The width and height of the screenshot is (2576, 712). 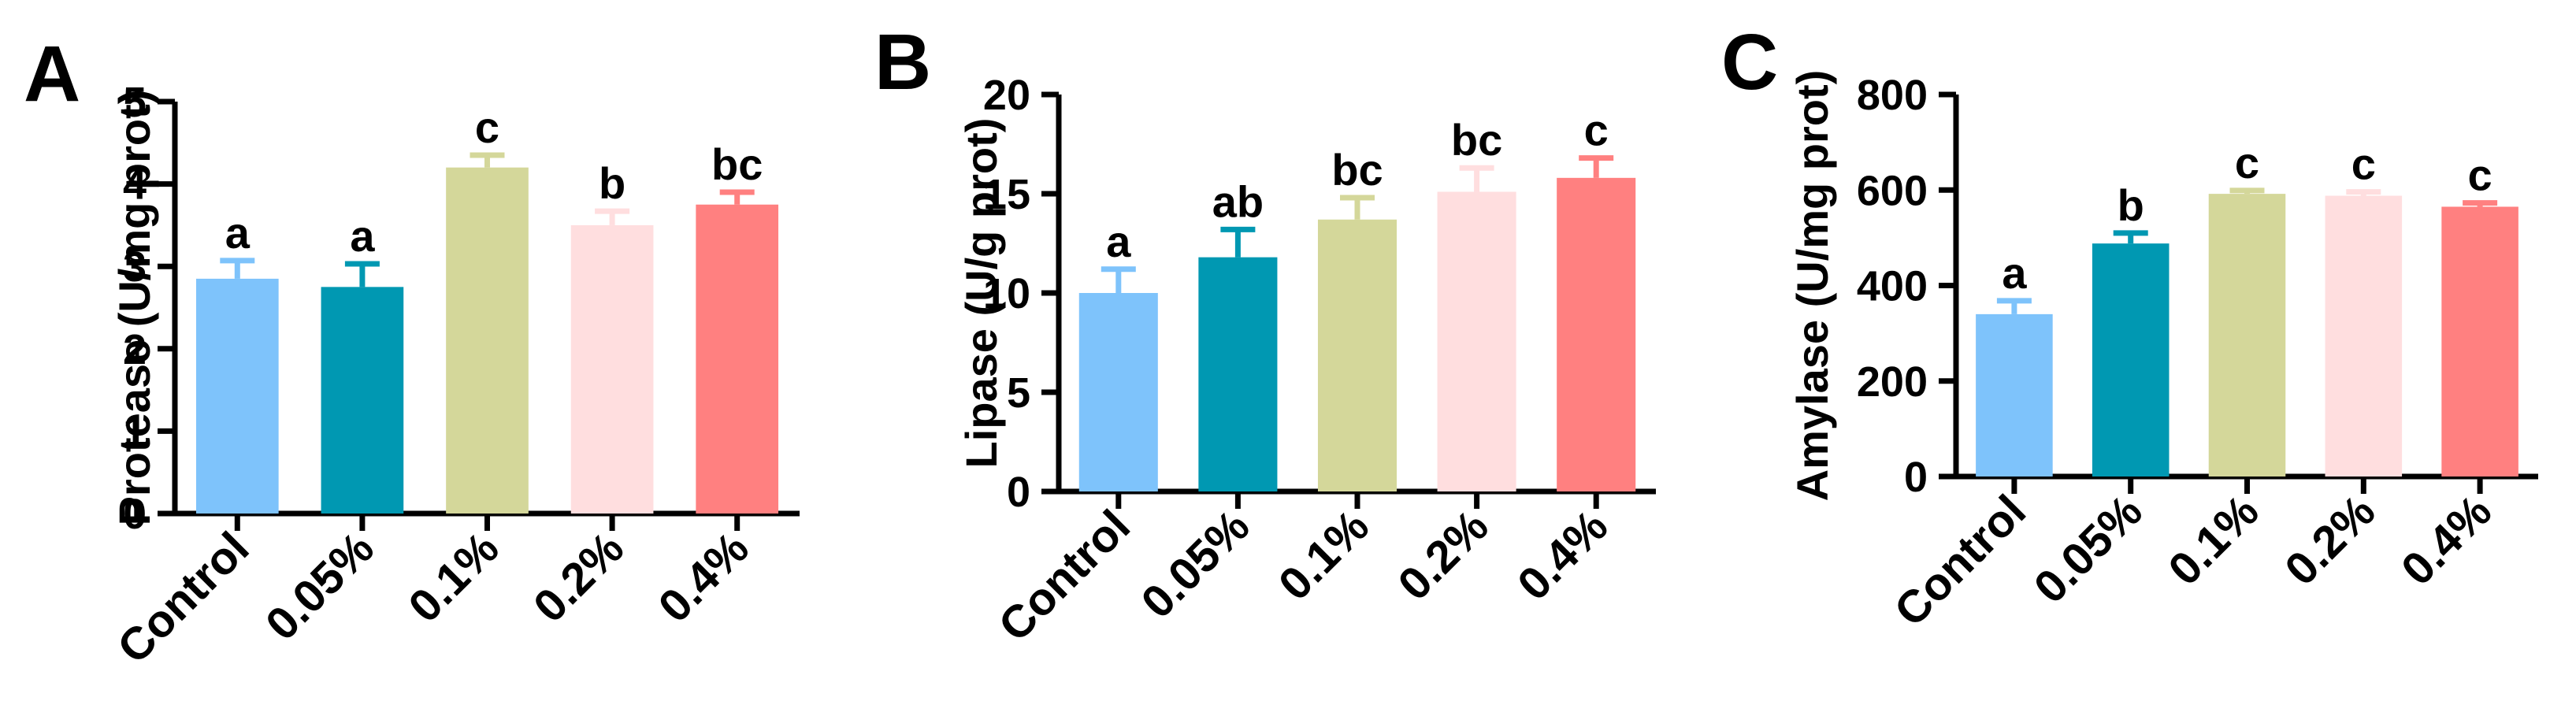 What do you see at coordinates (1892, 286) in the screenshot?
I see `y-tick-label: 400` at bounding box center [1892, 286].